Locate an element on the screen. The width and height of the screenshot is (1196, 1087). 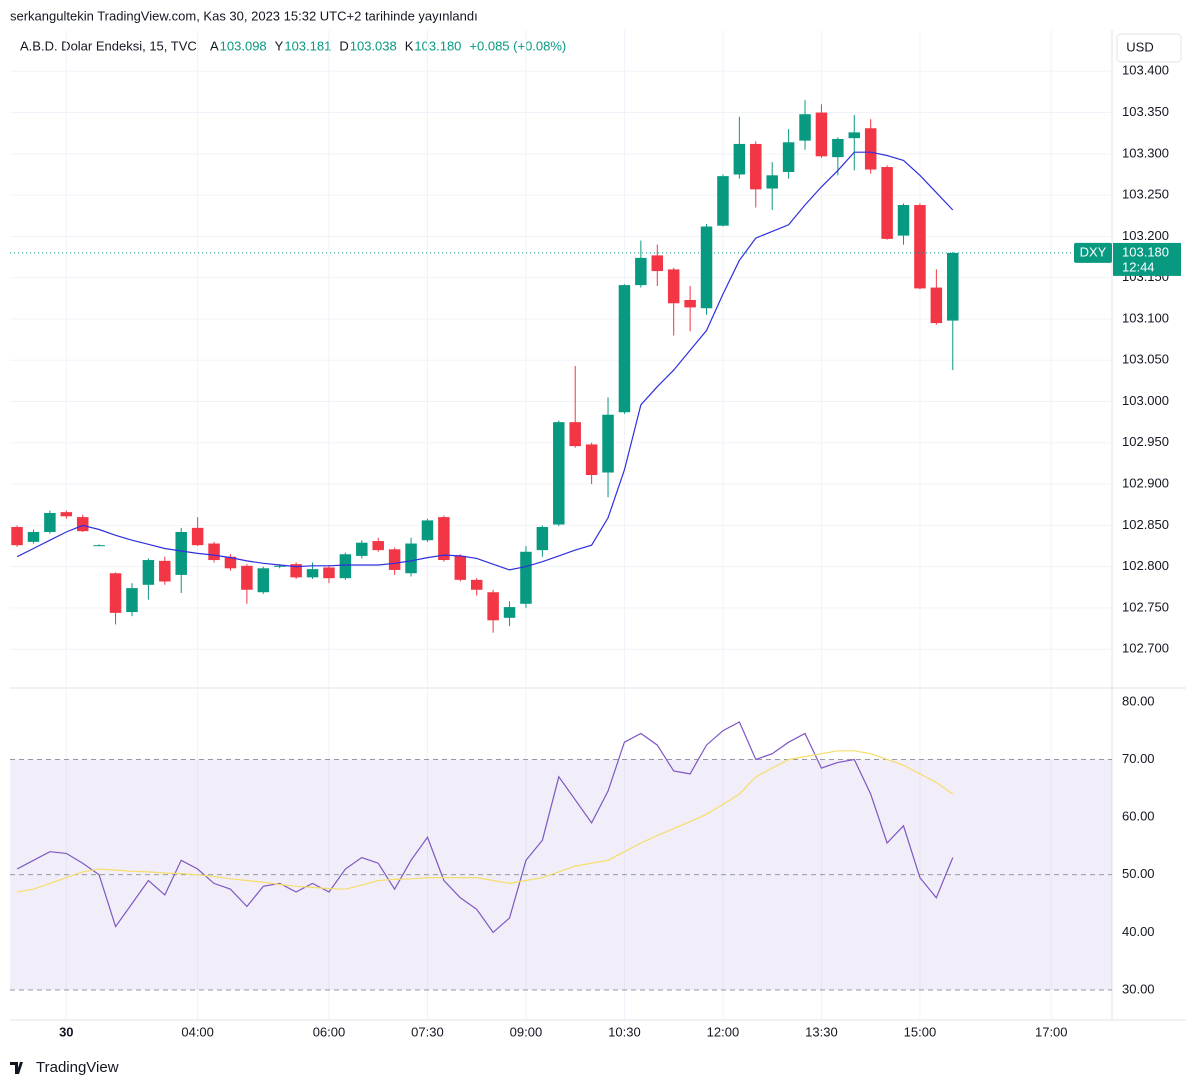
x-tick-label: 15:00 is located at coordinates (920, 1031).